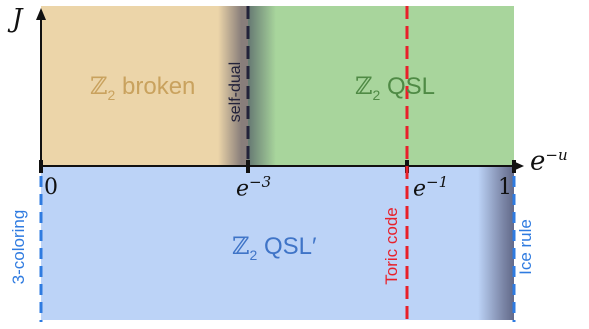  I want to click on self-dual-label: self-dual, so click(235, 92).